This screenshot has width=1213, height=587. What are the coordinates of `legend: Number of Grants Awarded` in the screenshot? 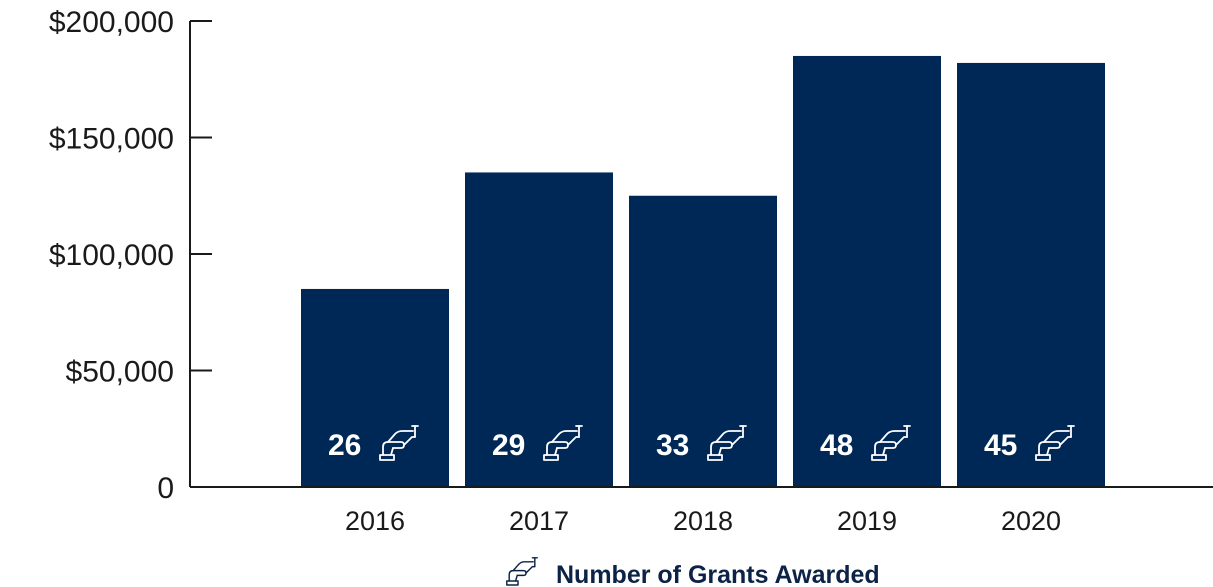 It's located at (693, 572).